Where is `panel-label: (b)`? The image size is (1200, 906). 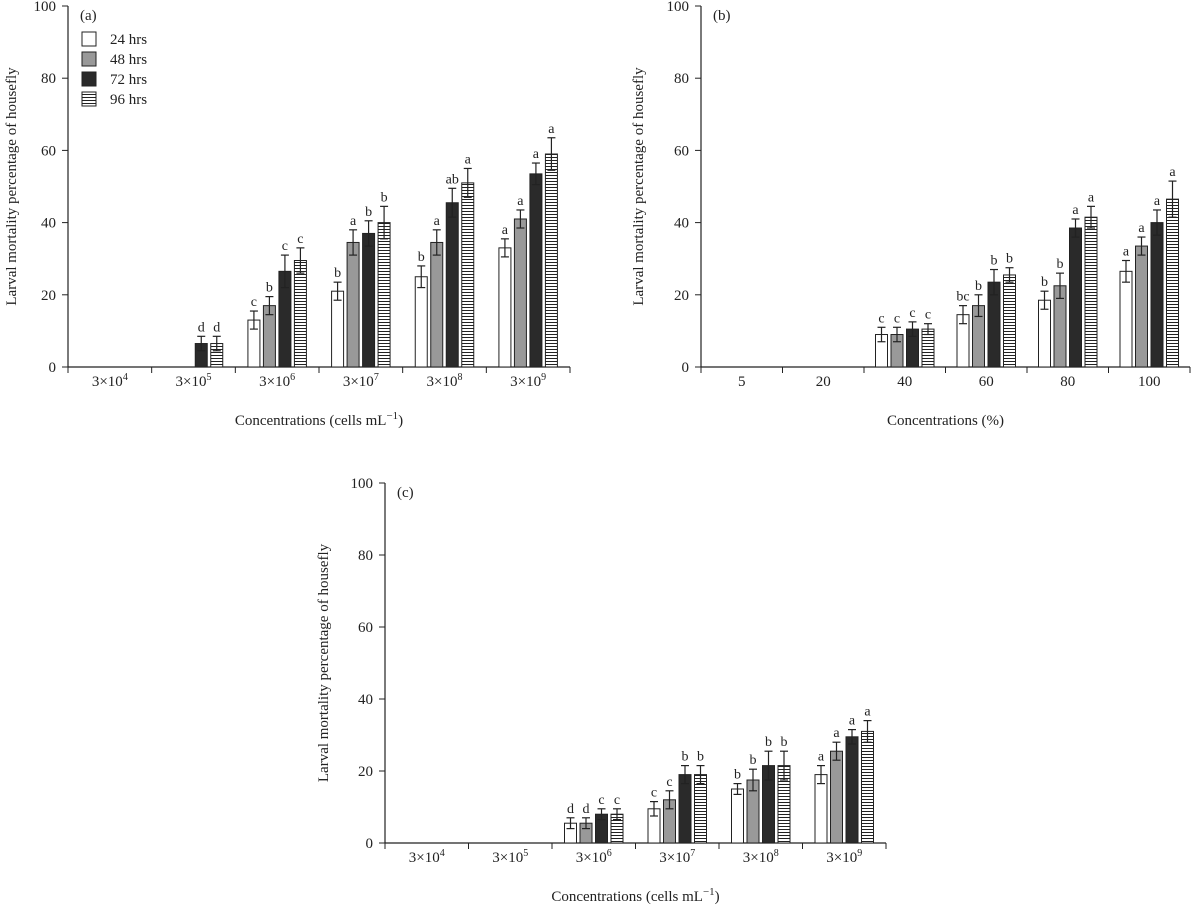
panel-label: (b) is located at coordinates (722, 16).